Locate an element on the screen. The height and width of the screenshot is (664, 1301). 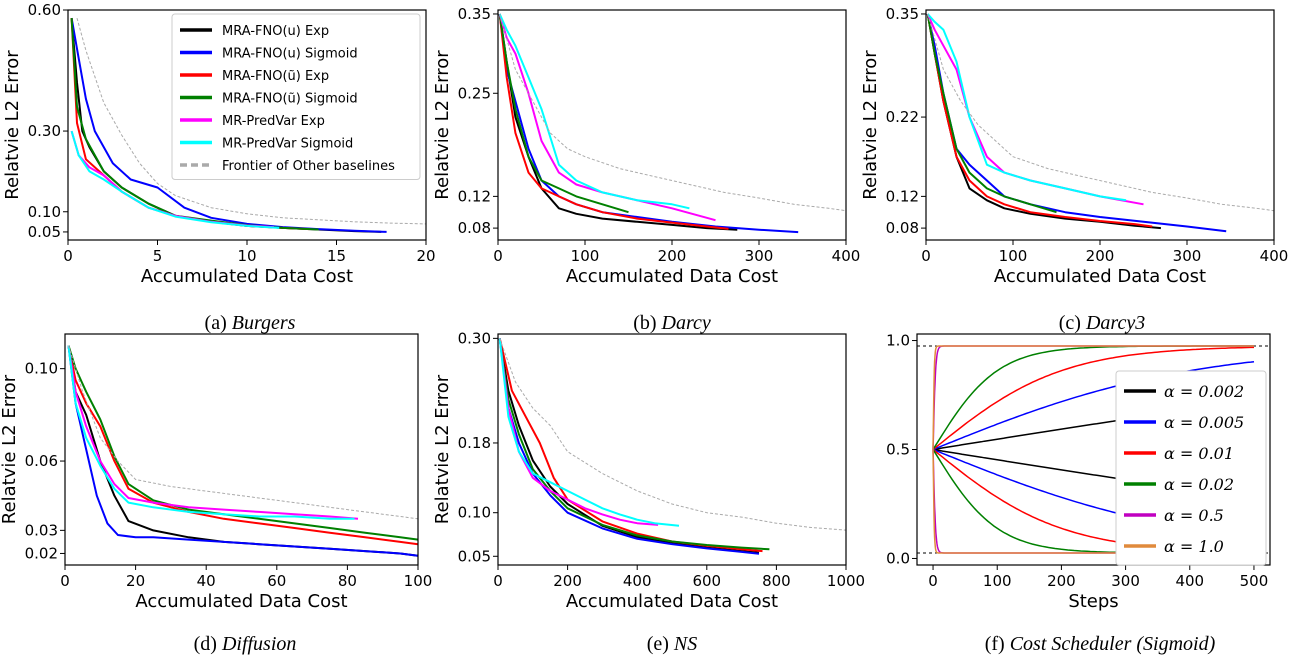
x-tick-label: 5 is located at coordinates (158, 256).